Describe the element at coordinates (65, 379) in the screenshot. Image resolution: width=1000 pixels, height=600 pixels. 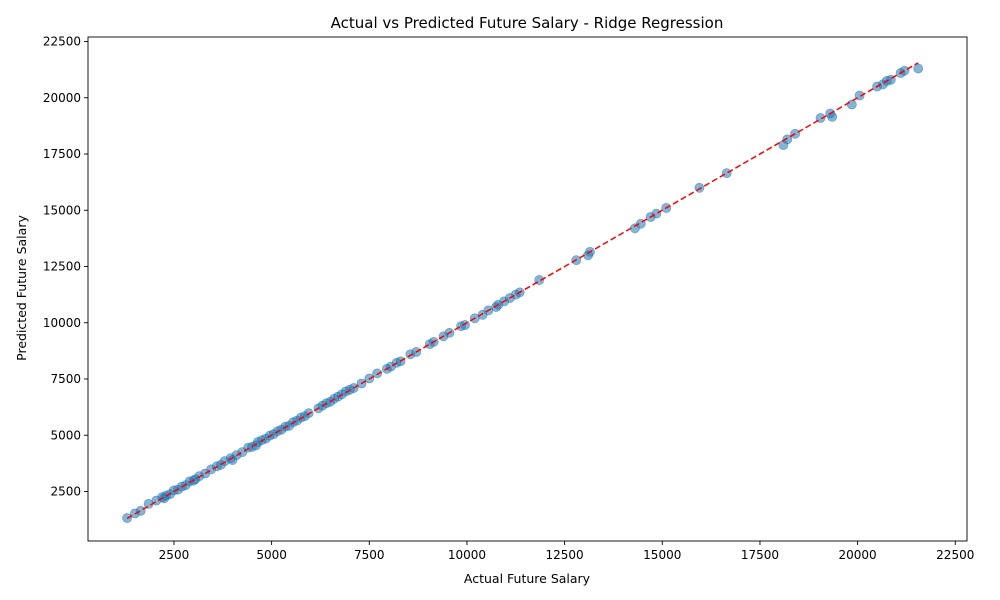
I see `y-tick-label: 7500` at that location.